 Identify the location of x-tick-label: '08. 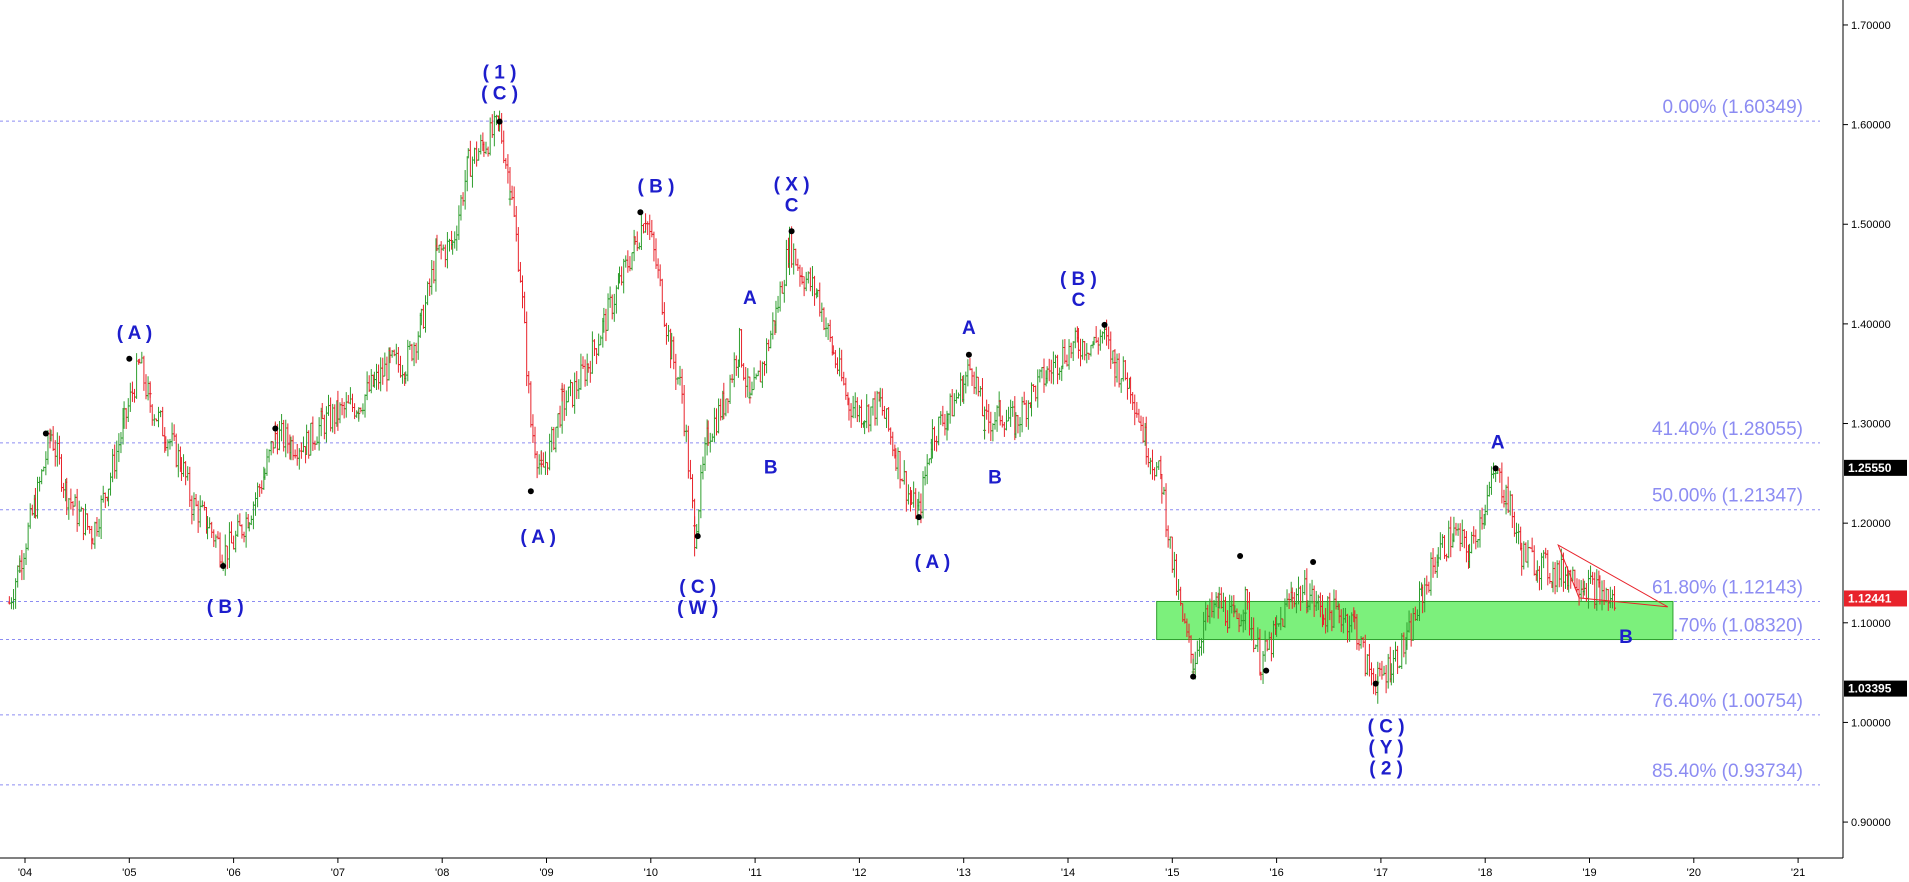
(442, 873).